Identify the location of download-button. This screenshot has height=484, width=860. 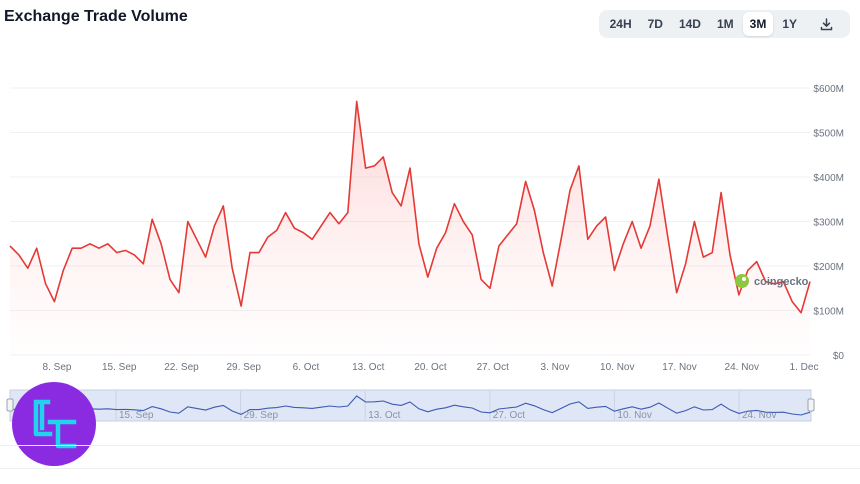
(826, 24).